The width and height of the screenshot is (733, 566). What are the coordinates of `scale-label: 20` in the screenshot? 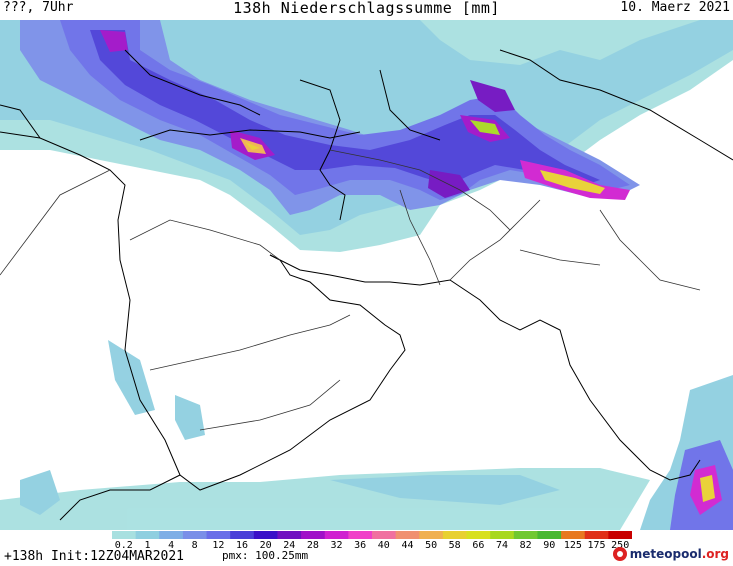 It's located at (265, 545).